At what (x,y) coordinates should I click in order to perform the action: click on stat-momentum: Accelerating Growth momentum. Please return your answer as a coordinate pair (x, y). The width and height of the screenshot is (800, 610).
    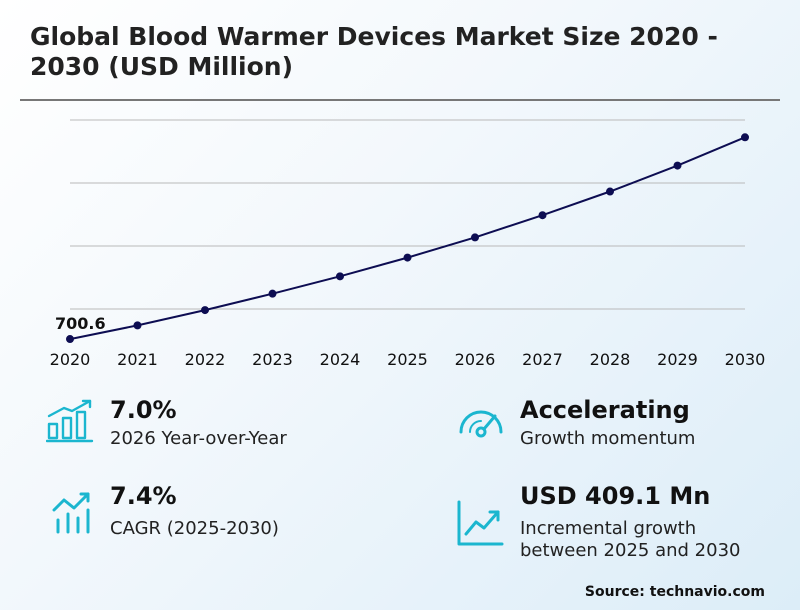
    Looking at the image, I should click on (607, 423).